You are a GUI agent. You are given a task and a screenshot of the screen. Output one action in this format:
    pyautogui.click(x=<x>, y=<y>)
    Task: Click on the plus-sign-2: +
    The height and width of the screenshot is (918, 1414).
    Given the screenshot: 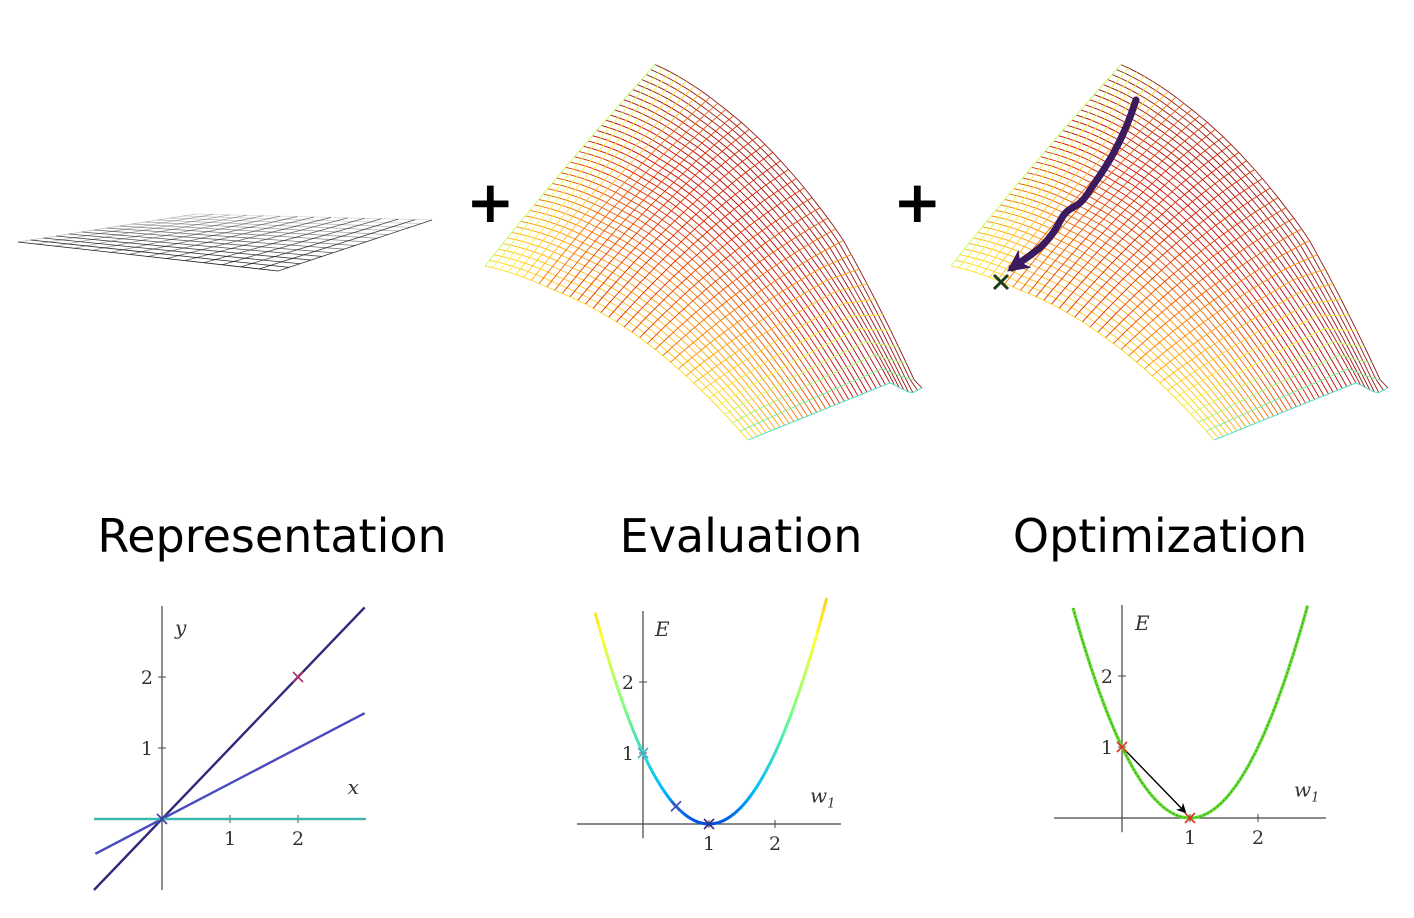 What is the action you would take?
    pyautogui.click(x=917, y=202)
    